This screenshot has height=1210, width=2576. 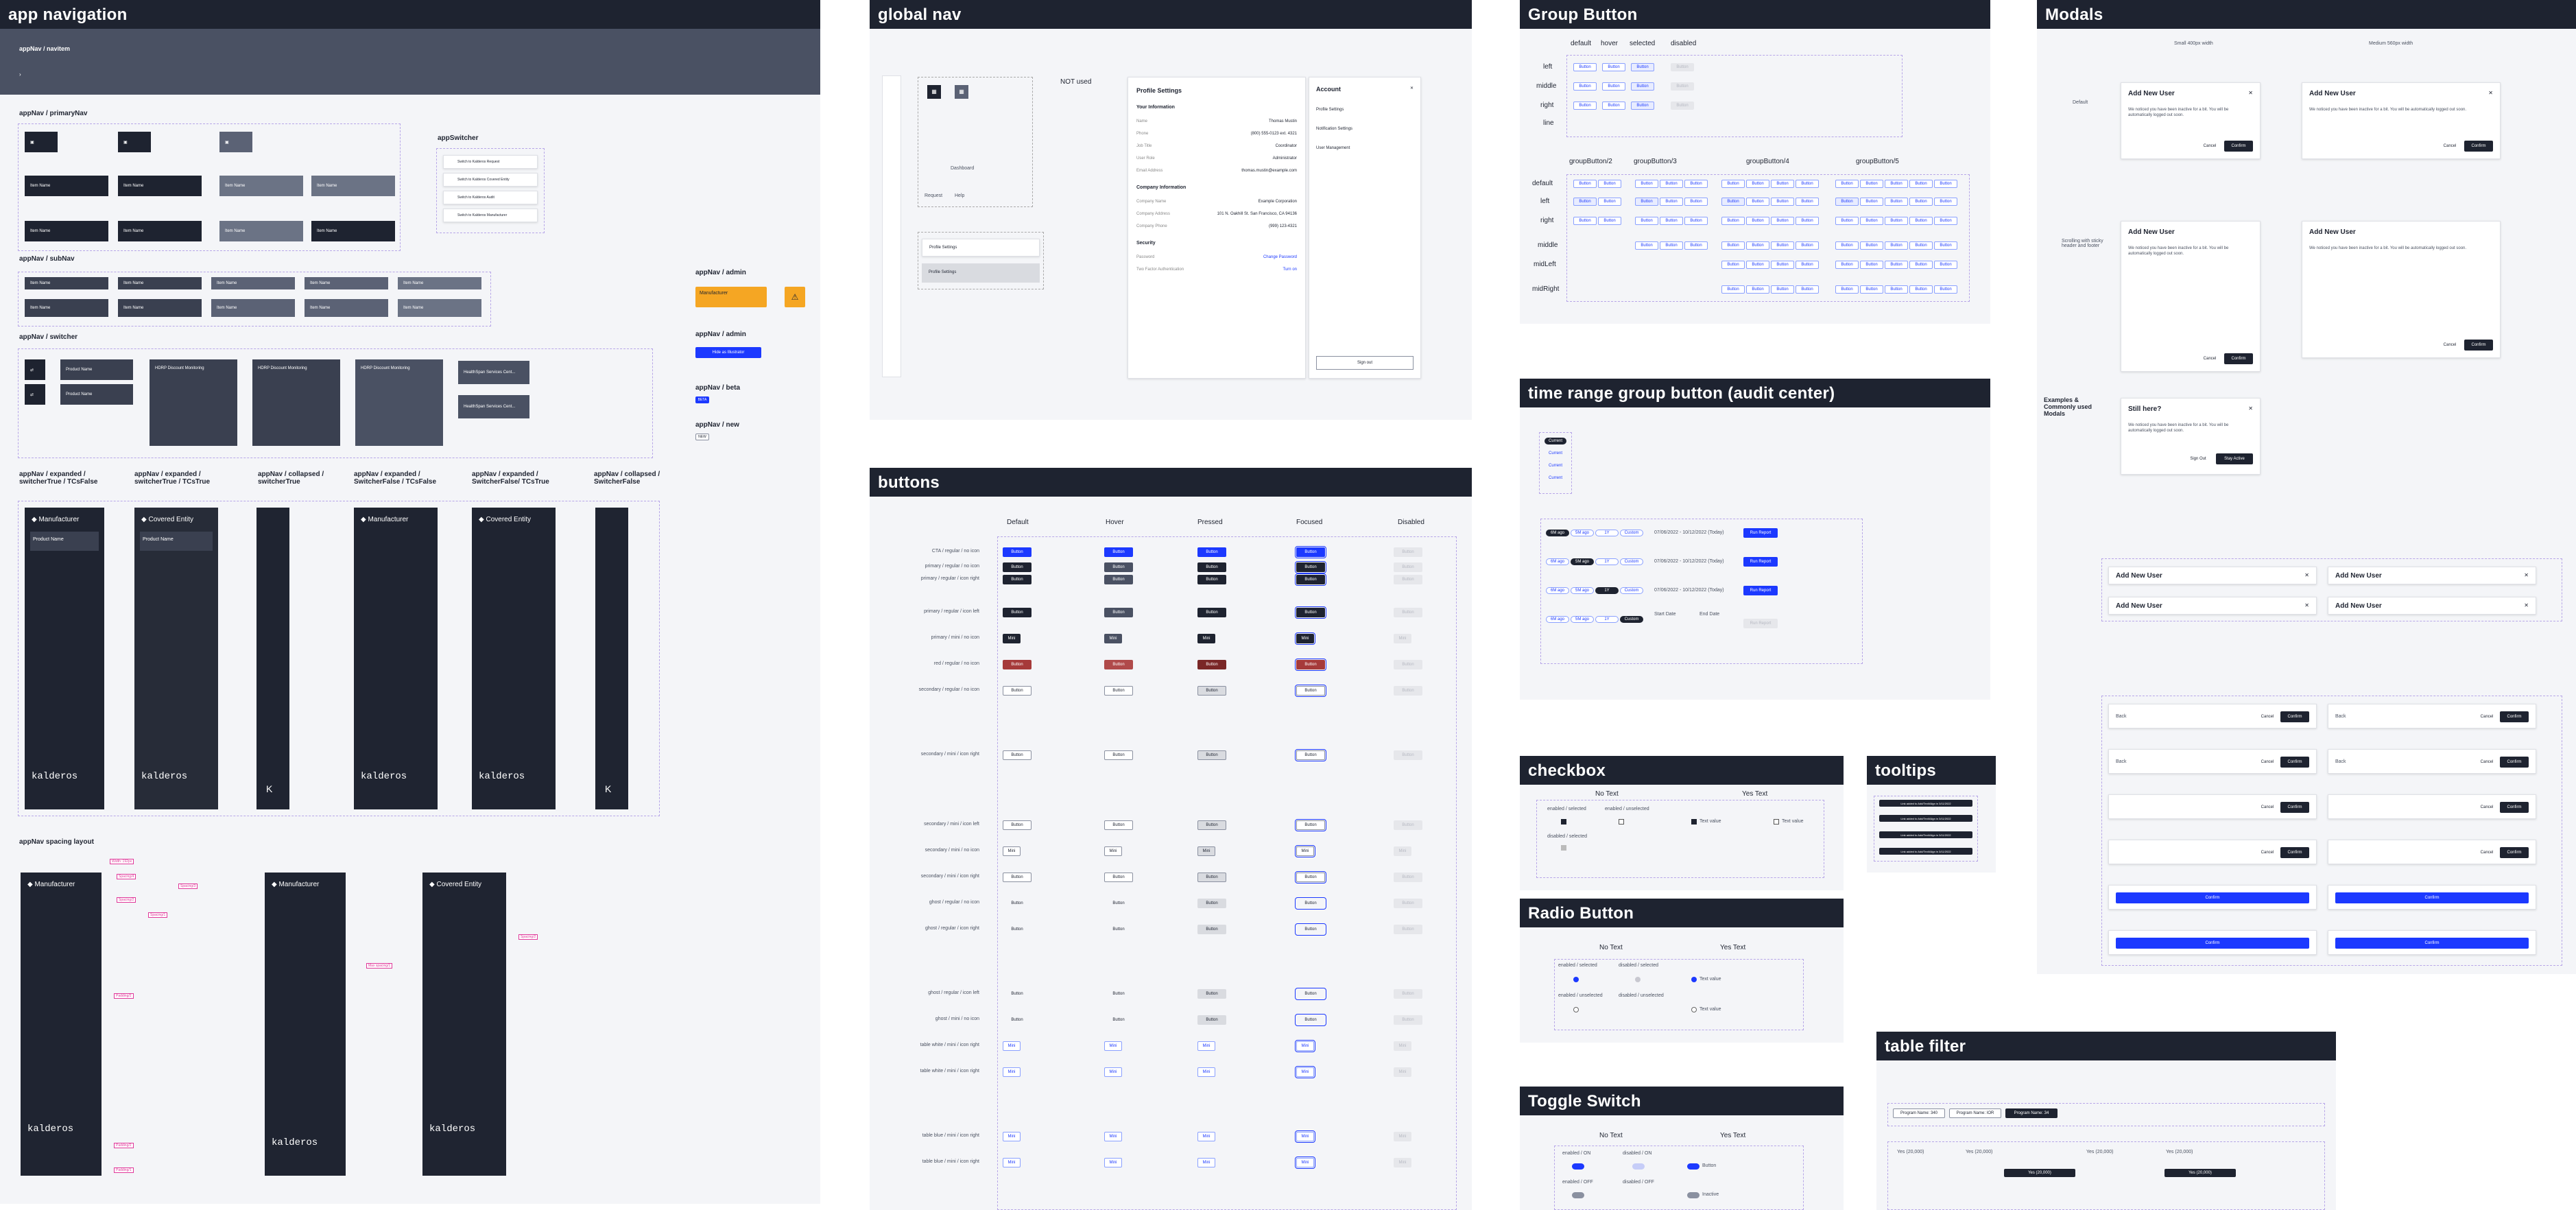 What do you see at coordinates (490, 197) in the screenshot?
I see `app-switch-item: Switch to Kalderos Audit` at bounding box center [490, 197].